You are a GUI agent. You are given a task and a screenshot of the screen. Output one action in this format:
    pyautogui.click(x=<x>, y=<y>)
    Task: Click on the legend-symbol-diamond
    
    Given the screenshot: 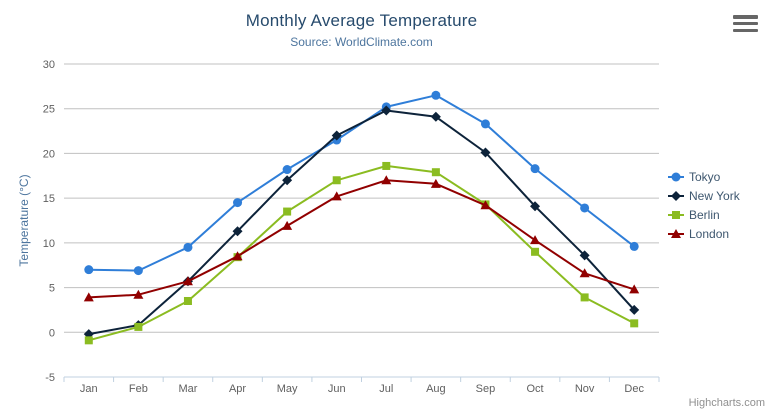 What is the action you would take?
    pyautogui.click(x=676, y=195)
    